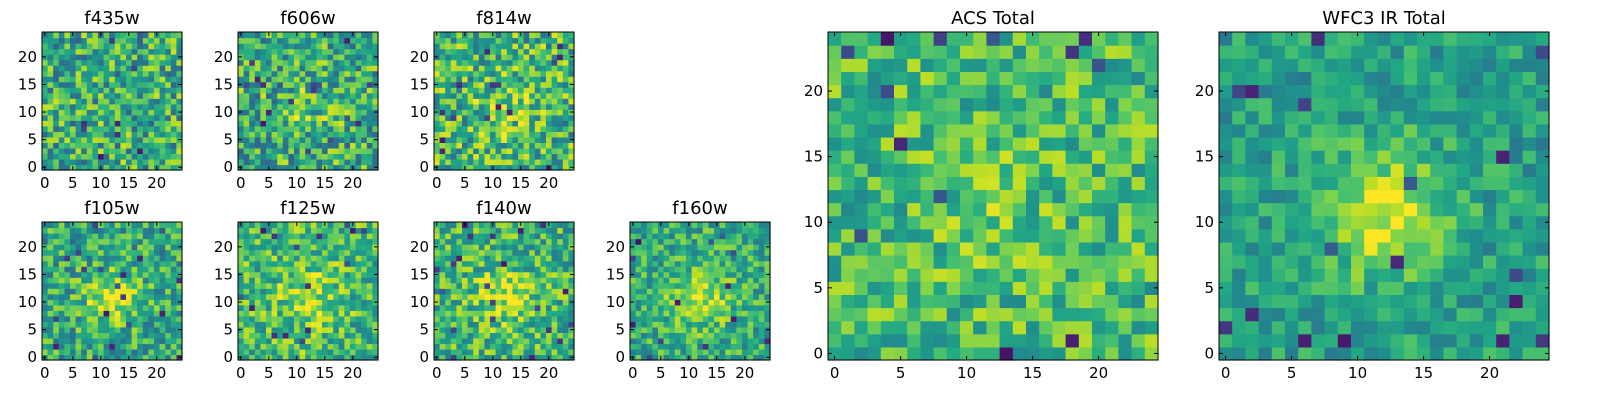 This screenshot has height=400, width=1600. I want to click on y-tick-label: 0, so click(228, 167).